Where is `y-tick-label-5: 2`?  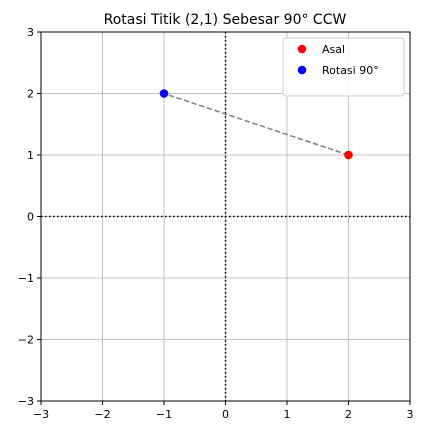
y-tick-label-5: 2 is located at coordinates (30, 94).